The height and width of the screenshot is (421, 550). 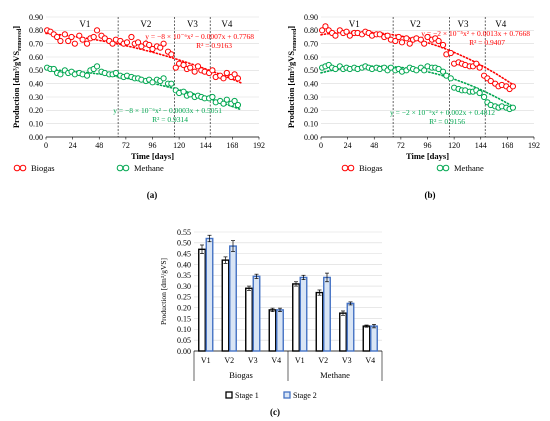 What do you see at coordinates (311, 30) in the screenshot?
I see `y-tick-label: 0.80` at bounding box center [311, 30].